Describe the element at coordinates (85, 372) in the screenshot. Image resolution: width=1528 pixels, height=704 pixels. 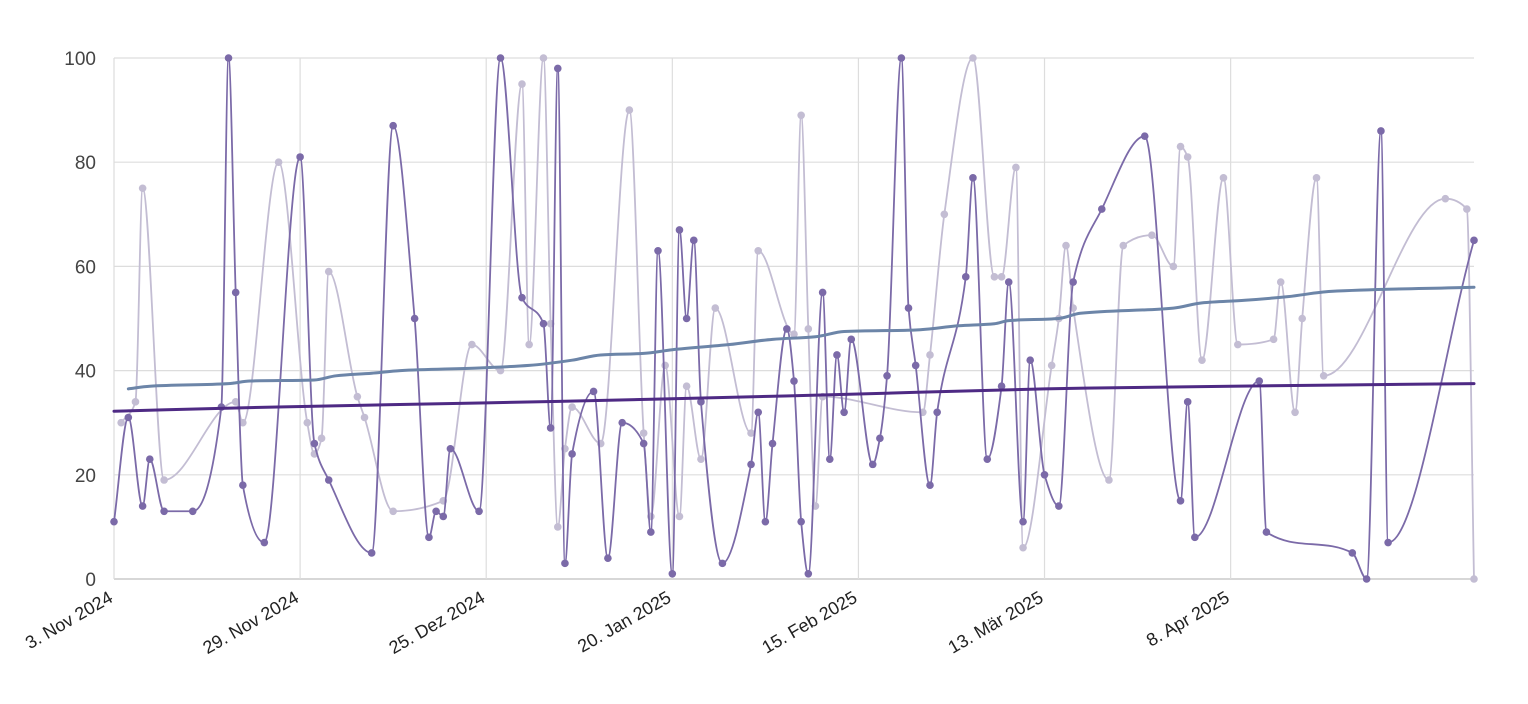
I see `y-tick-label: 40` at that location.